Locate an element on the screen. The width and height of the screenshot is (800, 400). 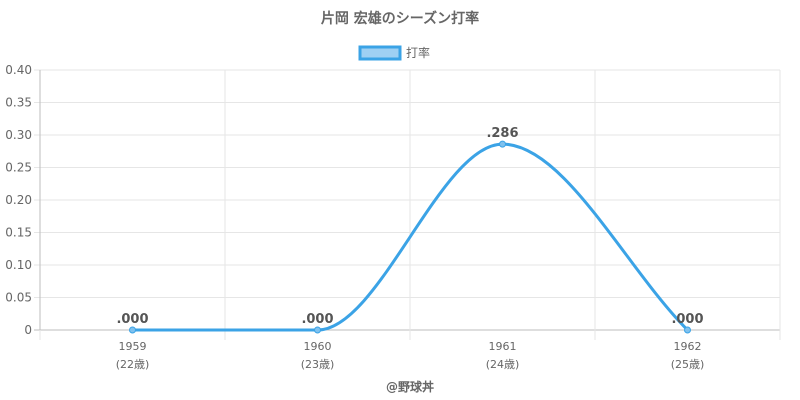
footer-credit: @野球丼 is located at coordinates (410, 386).